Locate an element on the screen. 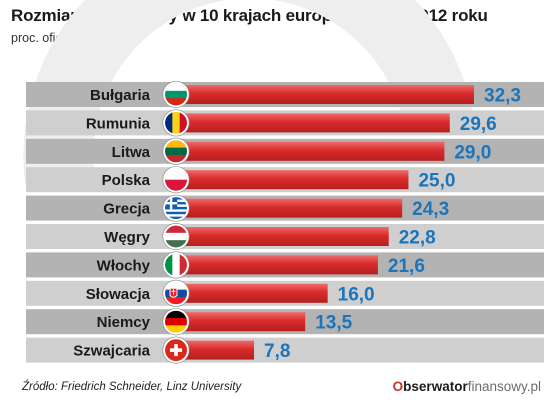 This screenshot has height=408, width=550. lithuania-flag-icon is located at coordinates (176, 151).